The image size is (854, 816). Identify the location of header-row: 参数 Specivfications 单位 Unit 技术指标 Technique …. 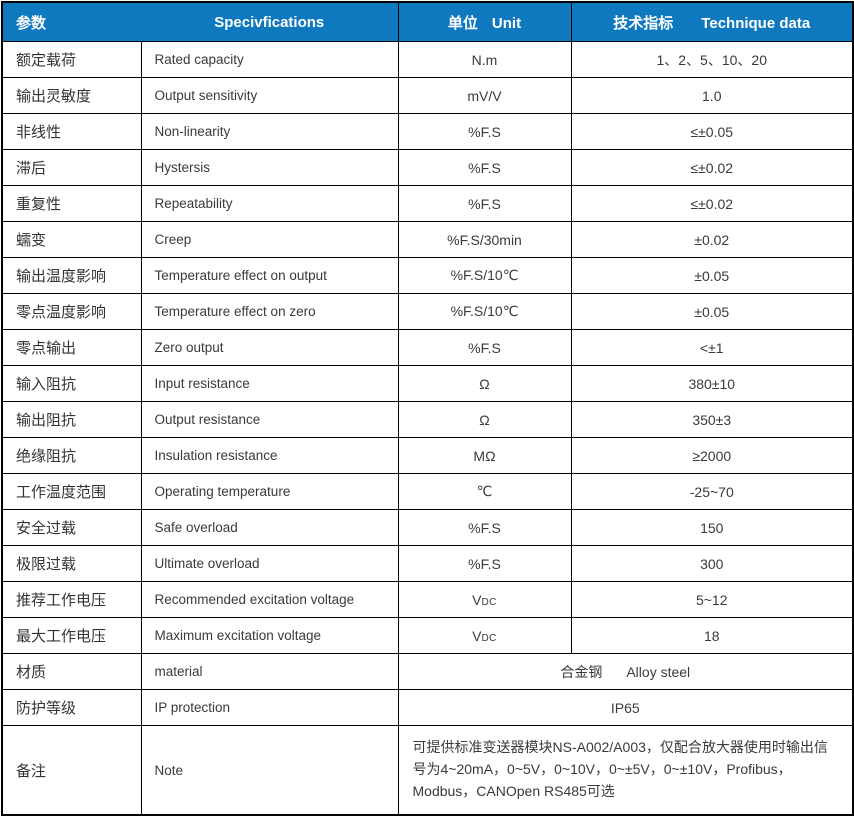
(427, 22).